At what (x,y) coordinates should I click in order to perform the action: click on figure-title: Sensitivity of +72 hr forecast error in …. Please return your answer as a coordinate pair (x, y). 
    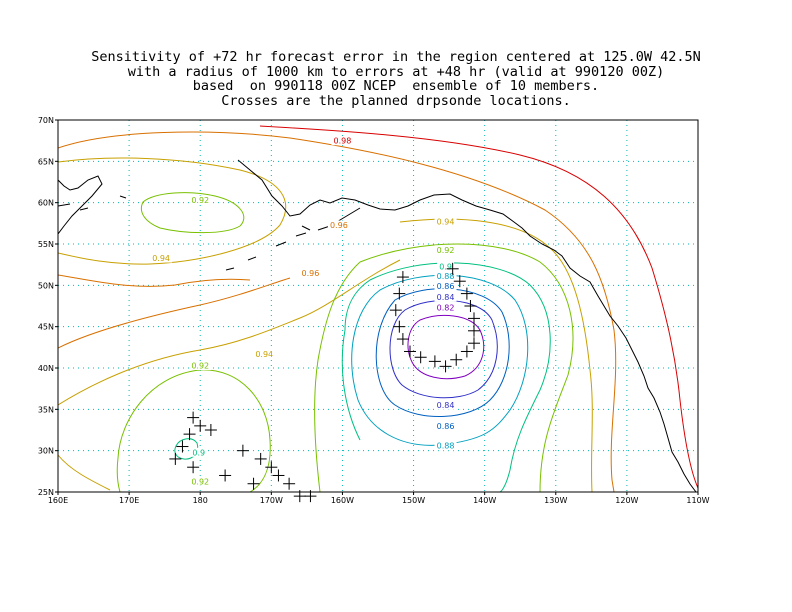
    Looking at the image, I should click on (396, 79).